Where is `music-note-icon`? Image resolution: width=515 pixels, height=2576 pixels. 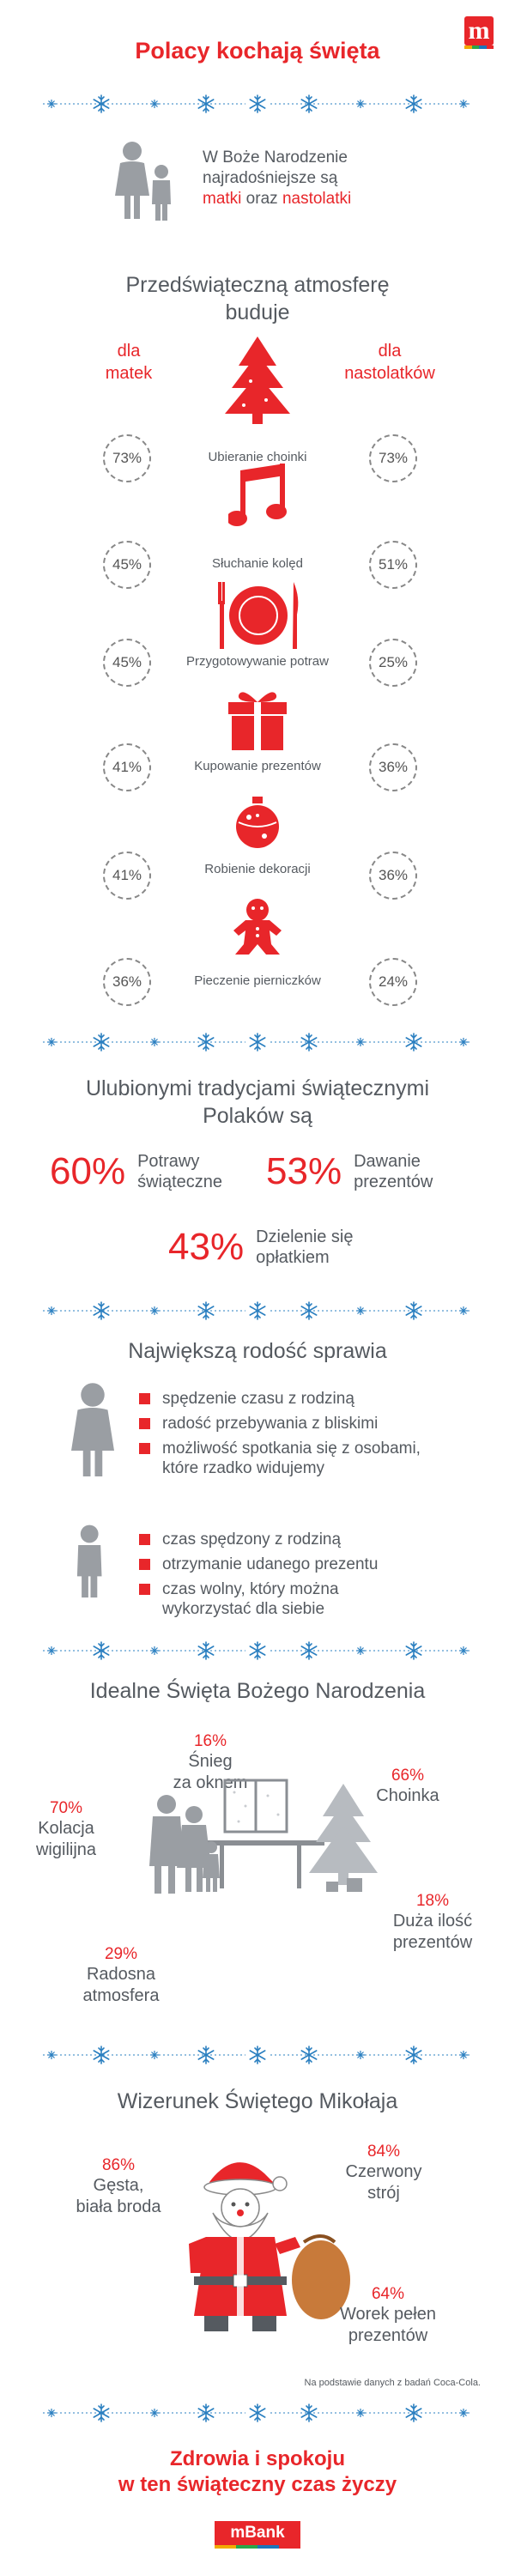
music-note-icon is located at coordinates (257, 495).